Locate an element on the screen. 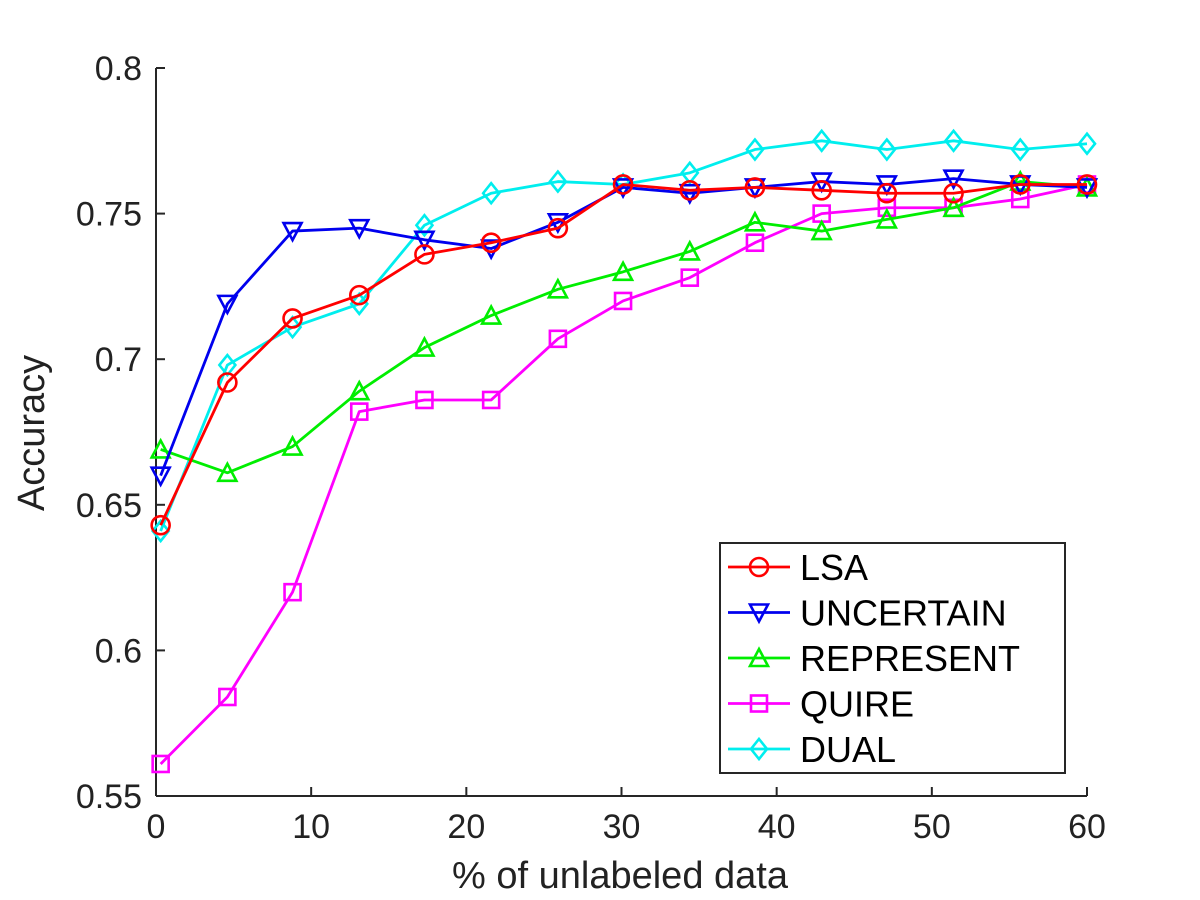  x-axis-label: % of unlabeled data is located at coordinates (620, 876).